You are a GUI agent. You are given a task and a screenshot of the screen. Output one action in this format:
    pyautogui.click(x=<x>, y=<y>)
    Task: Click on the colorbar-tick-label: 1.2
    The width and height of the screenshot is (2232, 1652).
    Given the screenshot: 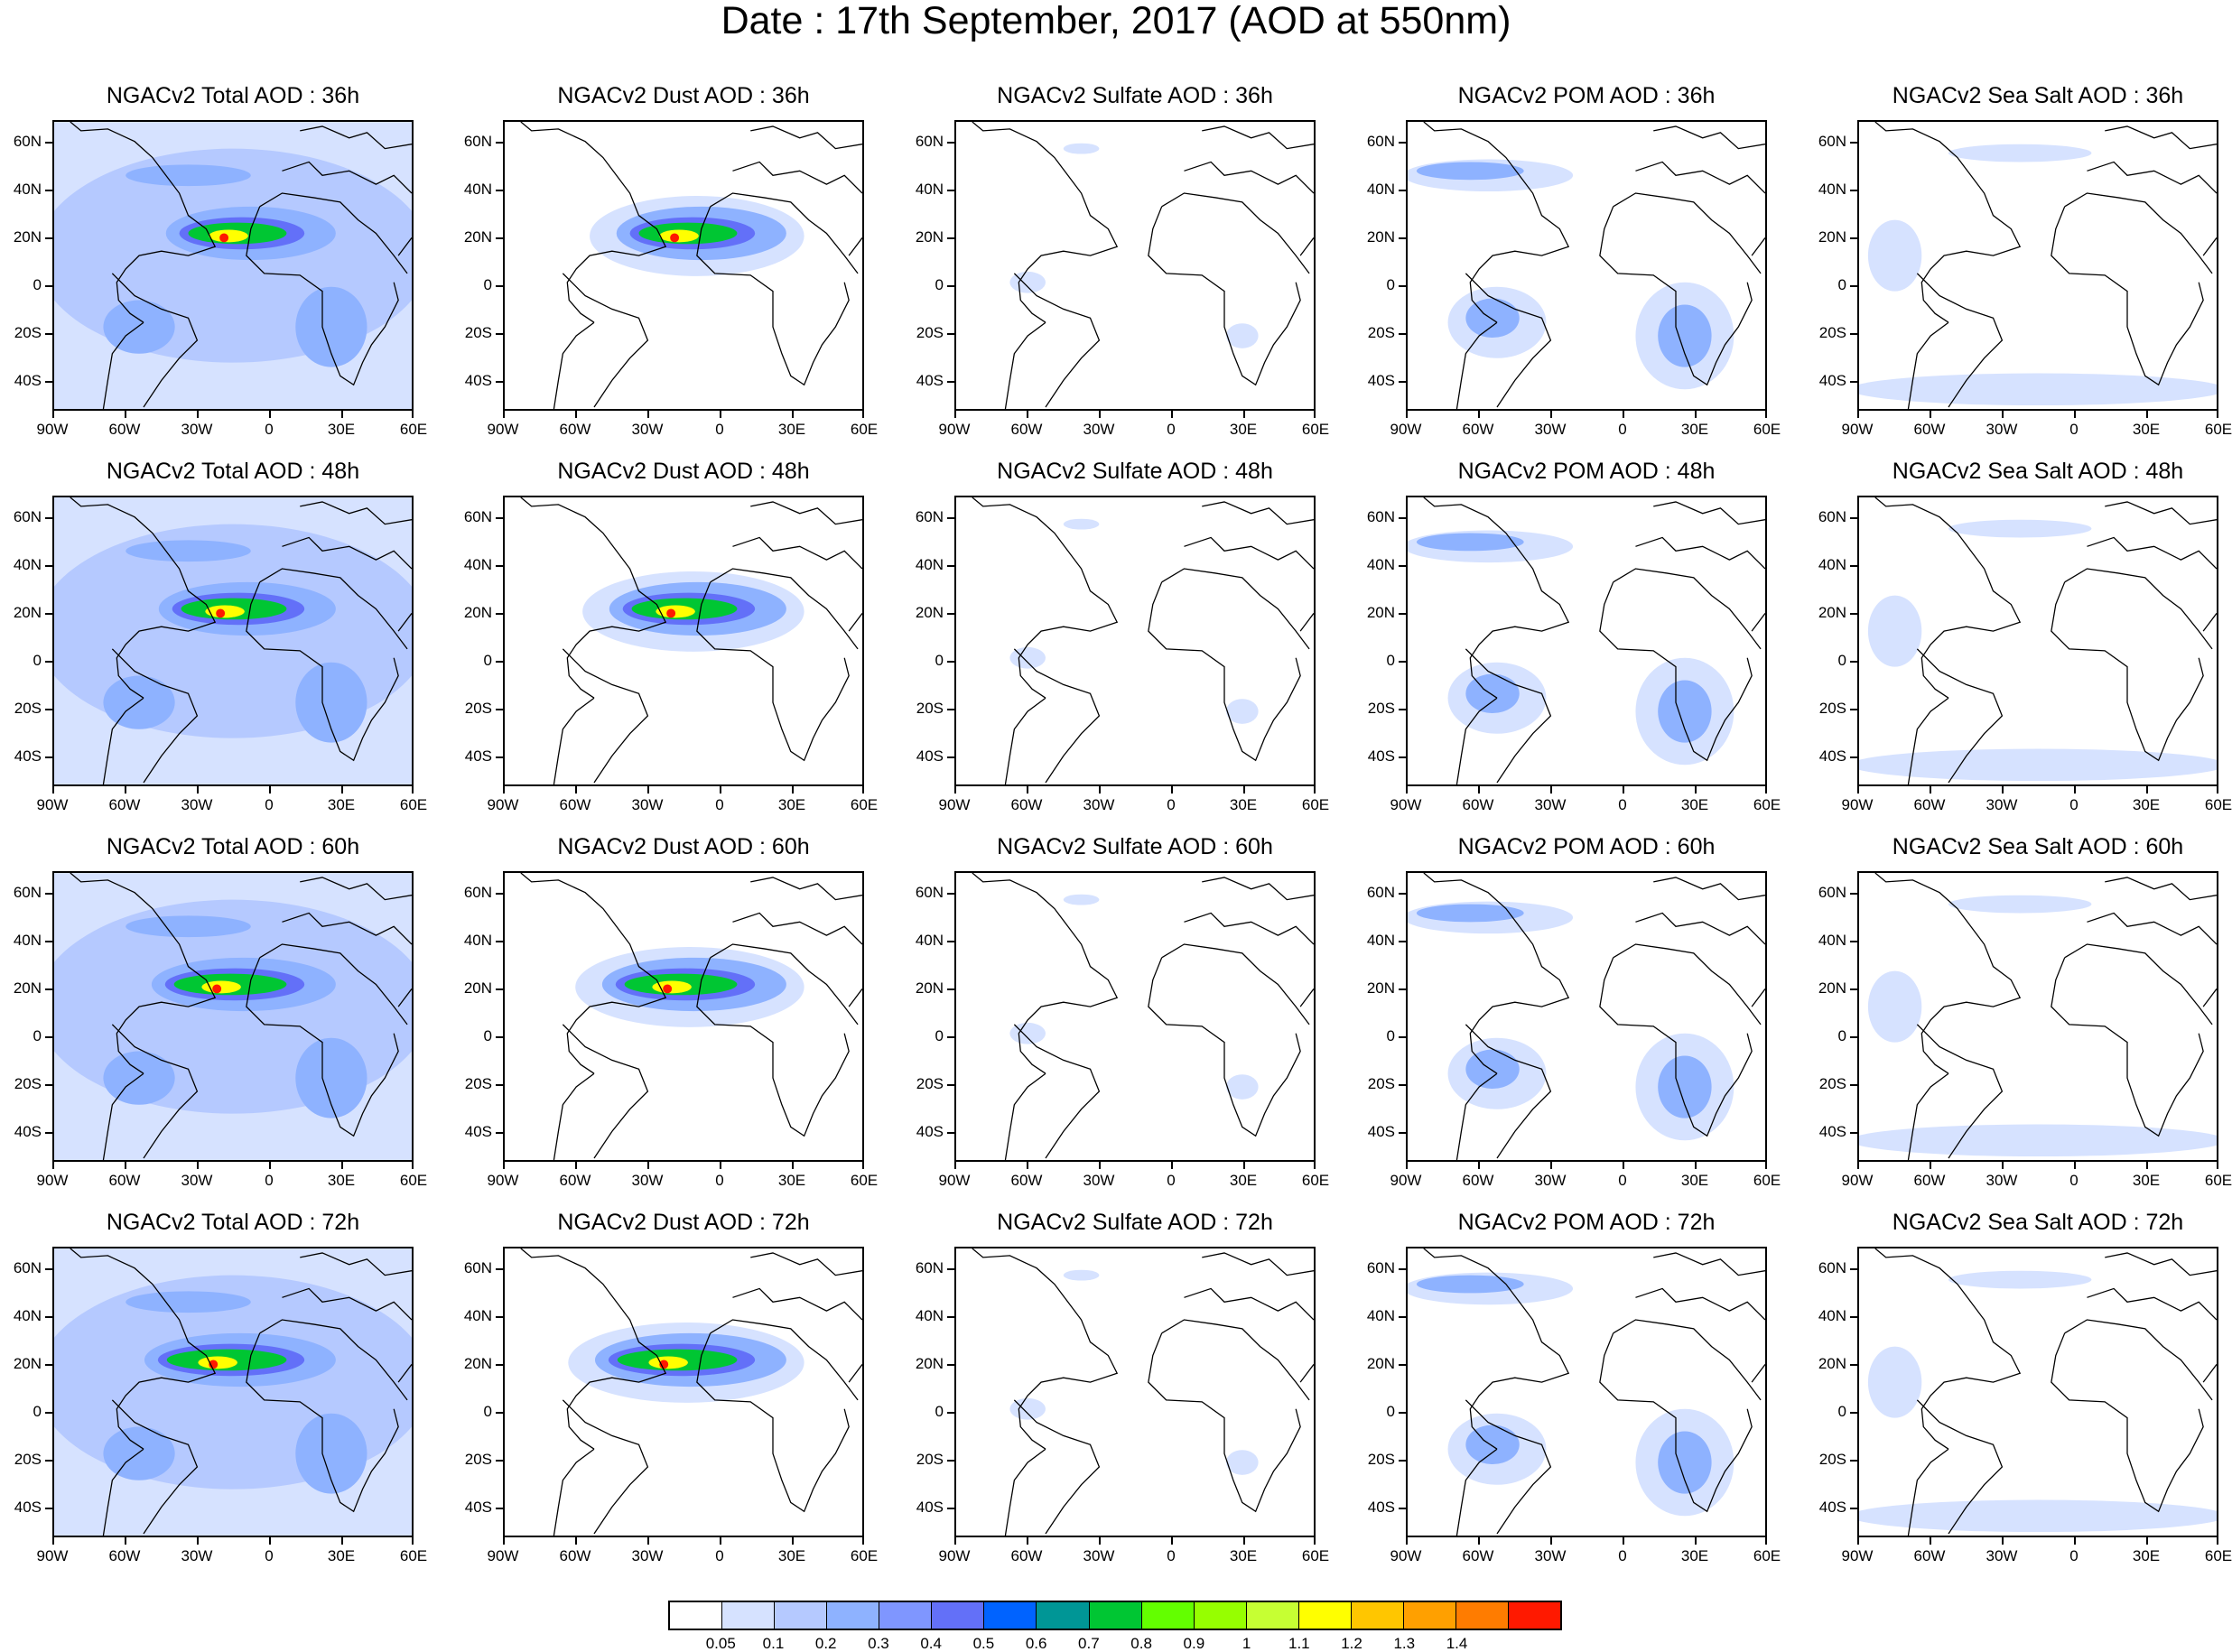 What is the action you would take?
    pyautogui.click(x=1351, y=1643)
    